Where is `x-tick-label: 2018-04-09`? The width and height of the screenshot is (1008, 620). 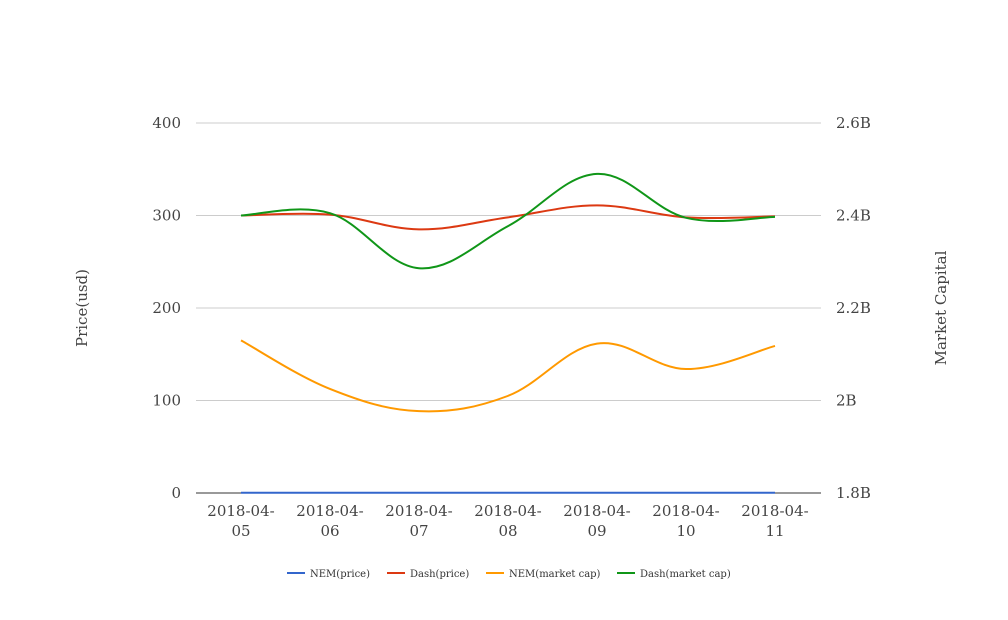 x-tick-label: 2018-04-09 is located at coordinates (596, 521).